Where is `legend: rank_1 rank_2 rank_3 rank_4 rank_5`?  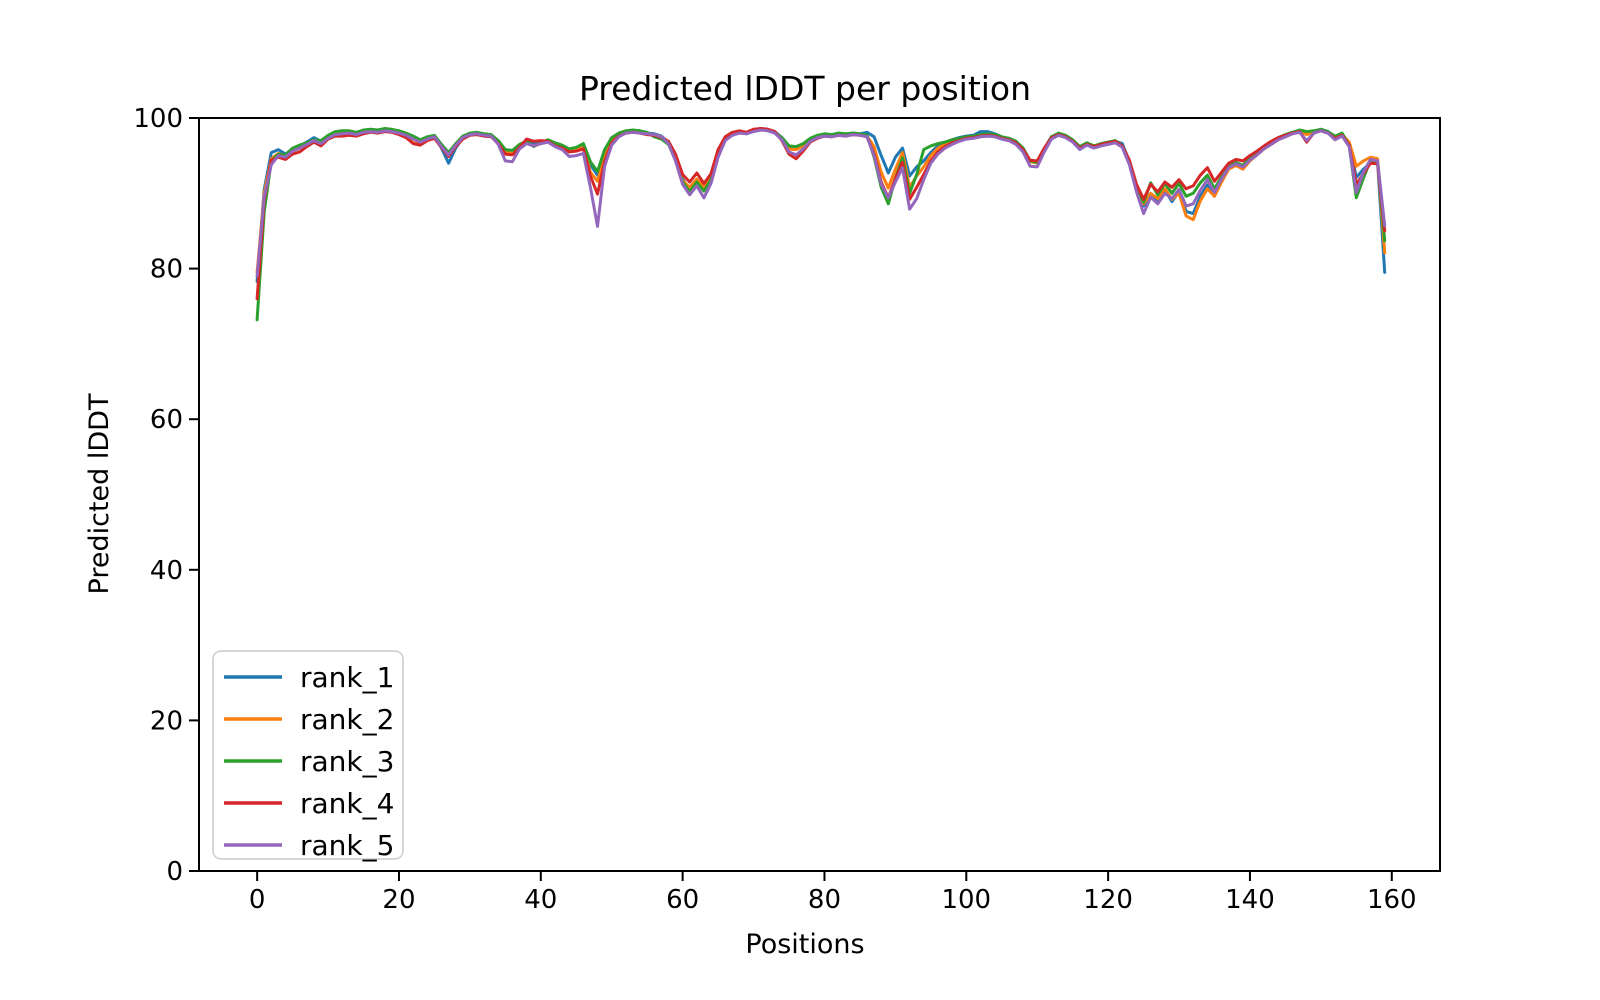 legend: rank_1 rank_2 rank_3 rank_4 rank_5 is located at coordinates (308, 756).